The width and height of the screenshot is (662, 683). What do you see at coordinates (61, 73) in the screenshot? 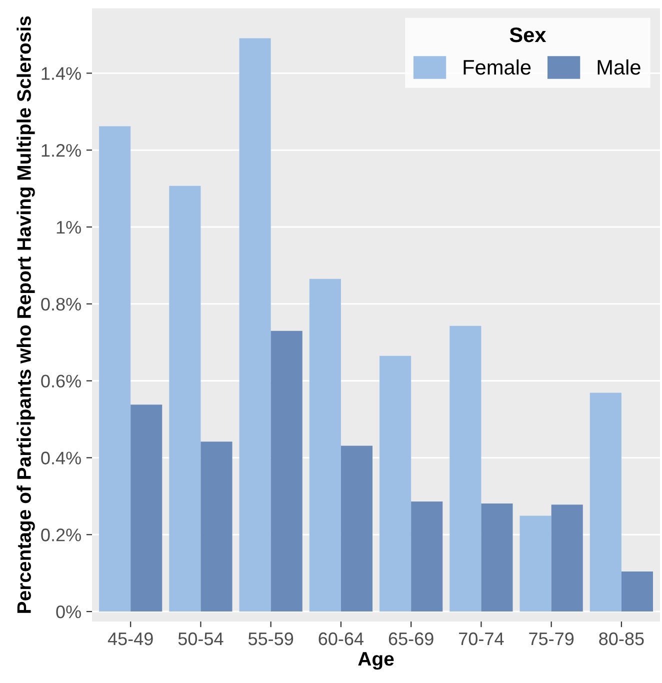
I see `y-tick-label: 1.4%` at bounding box center [61, 73].